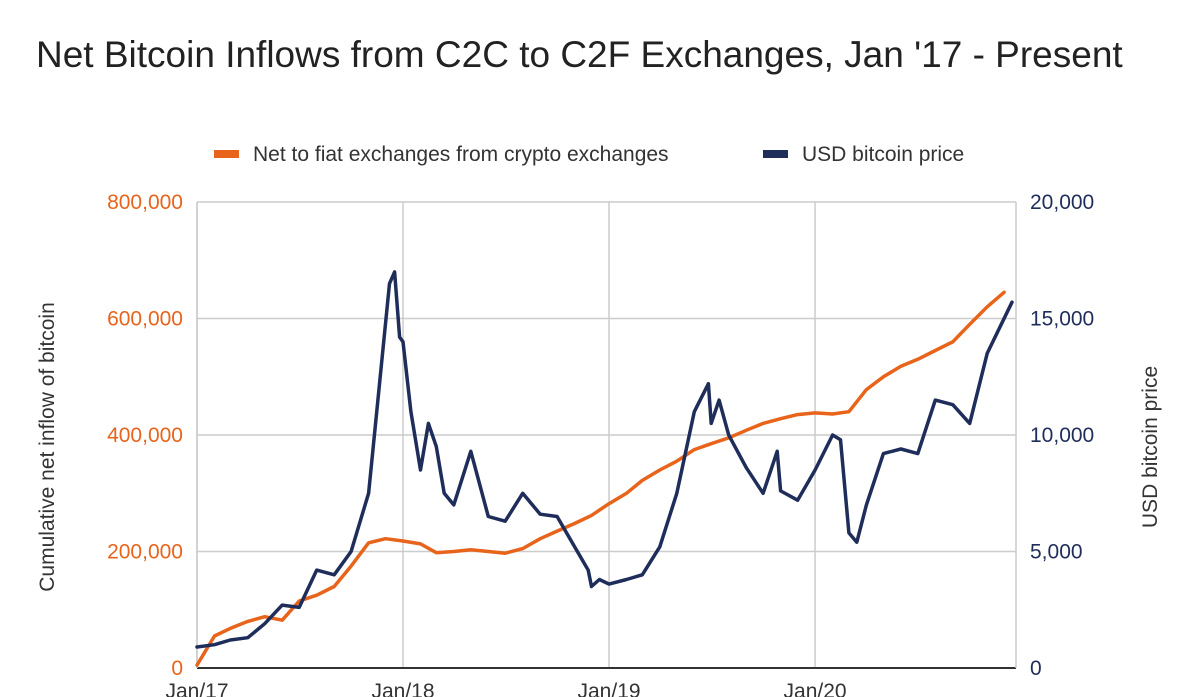 Image resolution: width=1198 pixels, height=697 pixels. Describe the element at coordinates (47, 446) in the screenshot. I see `y-axis-left-title: Cumulative net inflow of bitcoin` at that location.